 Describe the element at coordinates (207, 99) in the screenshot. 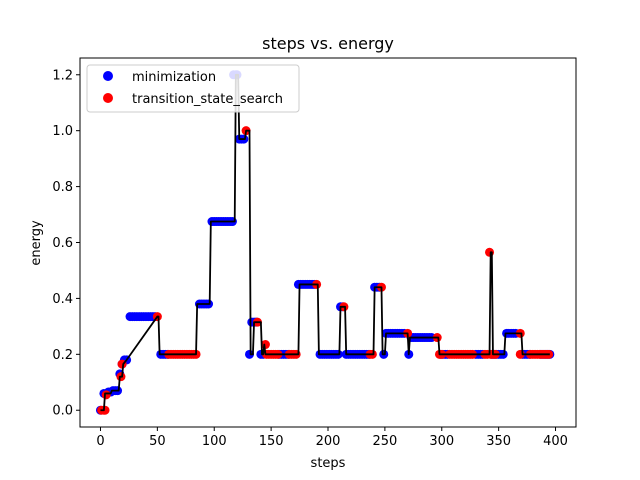

I see `legend-label-transition-state-search: transition_state_search` at that location.